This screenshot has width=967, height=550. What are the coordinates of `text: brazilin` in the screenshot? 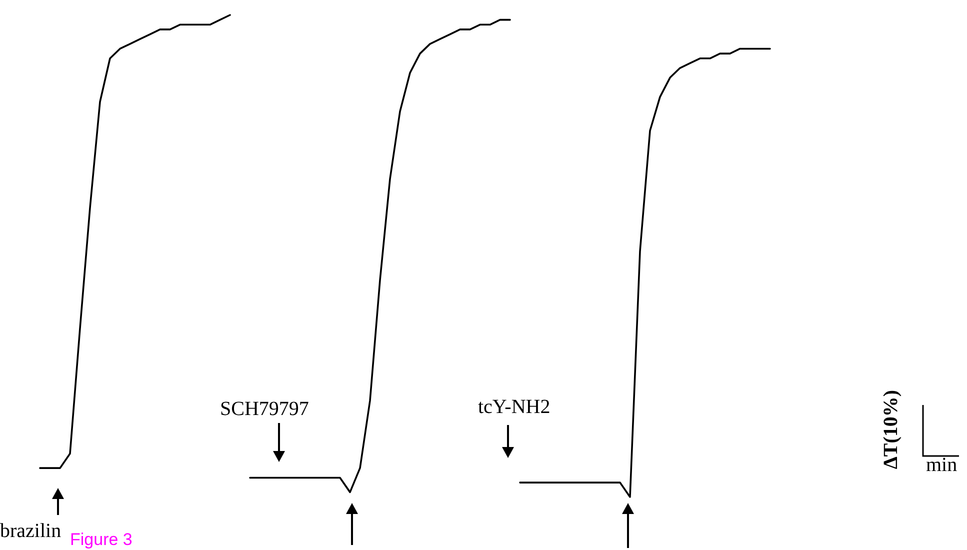 It's located at (31, 531).